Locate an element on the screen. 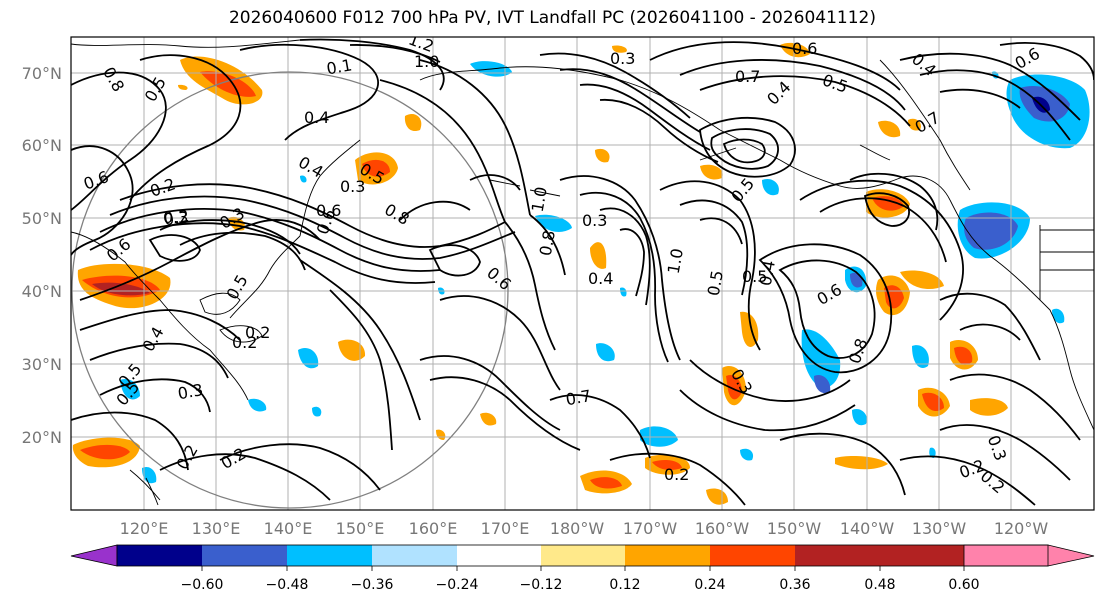  lon-label: 150°W is located at coordinates (794, 528).